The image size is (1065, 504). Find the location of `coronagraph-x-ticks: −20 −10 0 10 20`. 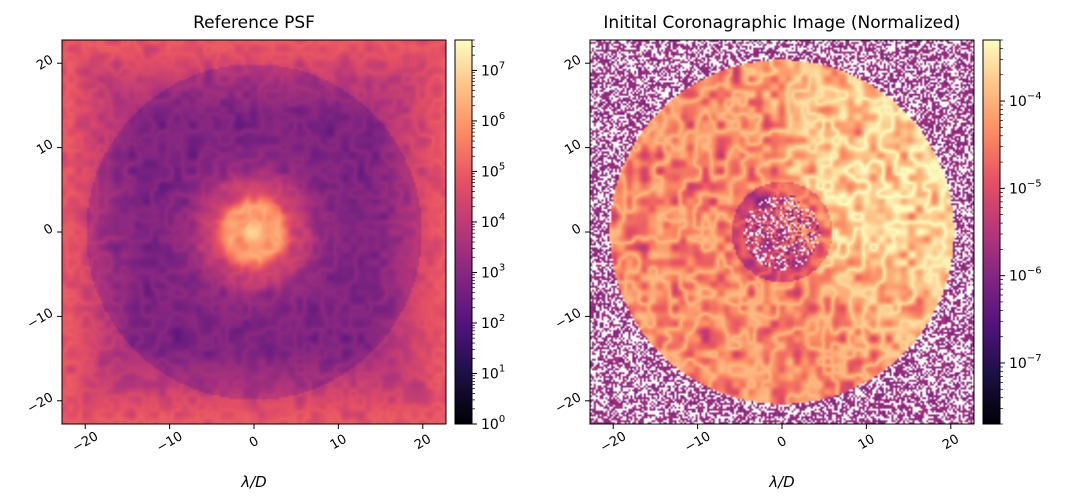

coronagraph-x-ticks: −20 −10 0 10 20 is located at coordinates (780, 440).